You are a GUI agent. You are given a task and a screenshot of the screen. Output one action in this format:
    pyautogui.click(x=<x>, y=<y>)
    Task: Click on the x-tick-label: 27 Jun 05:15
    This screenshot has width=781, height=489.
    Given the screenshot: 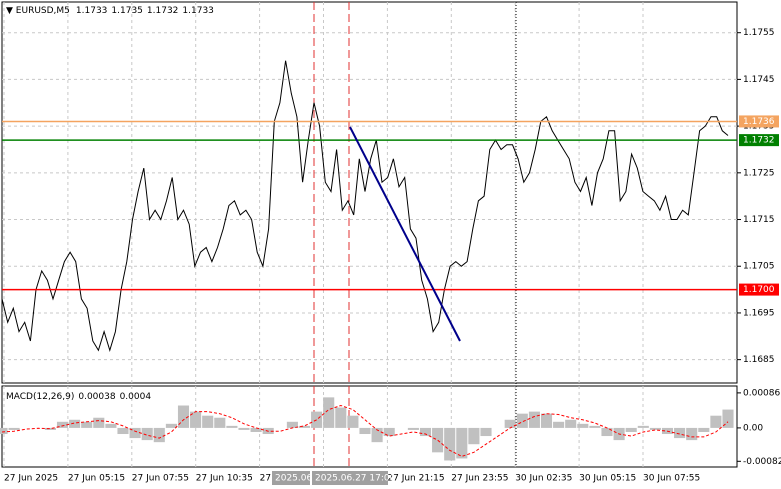 What is the action you would take?
    pyautogui.click(x=96, y=479)
    